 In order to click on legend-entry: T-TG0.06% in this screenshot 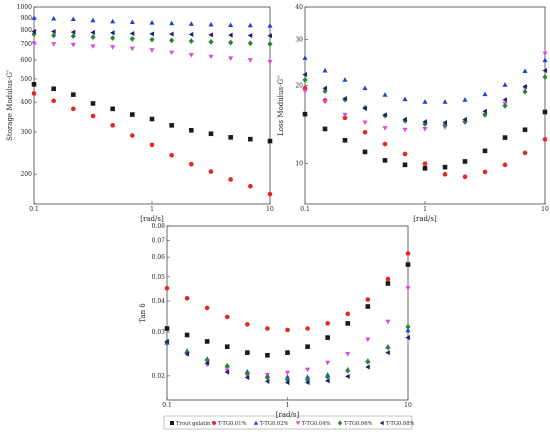, I will do `click(358, 424)`.